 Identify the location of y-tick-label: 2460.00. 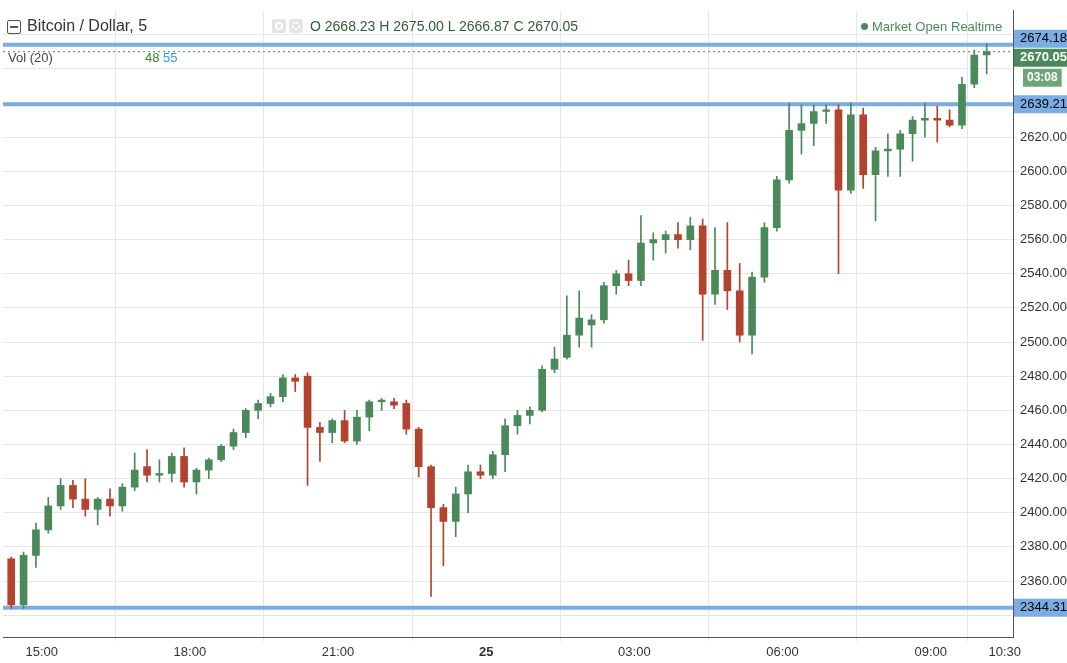
(1043, 409).